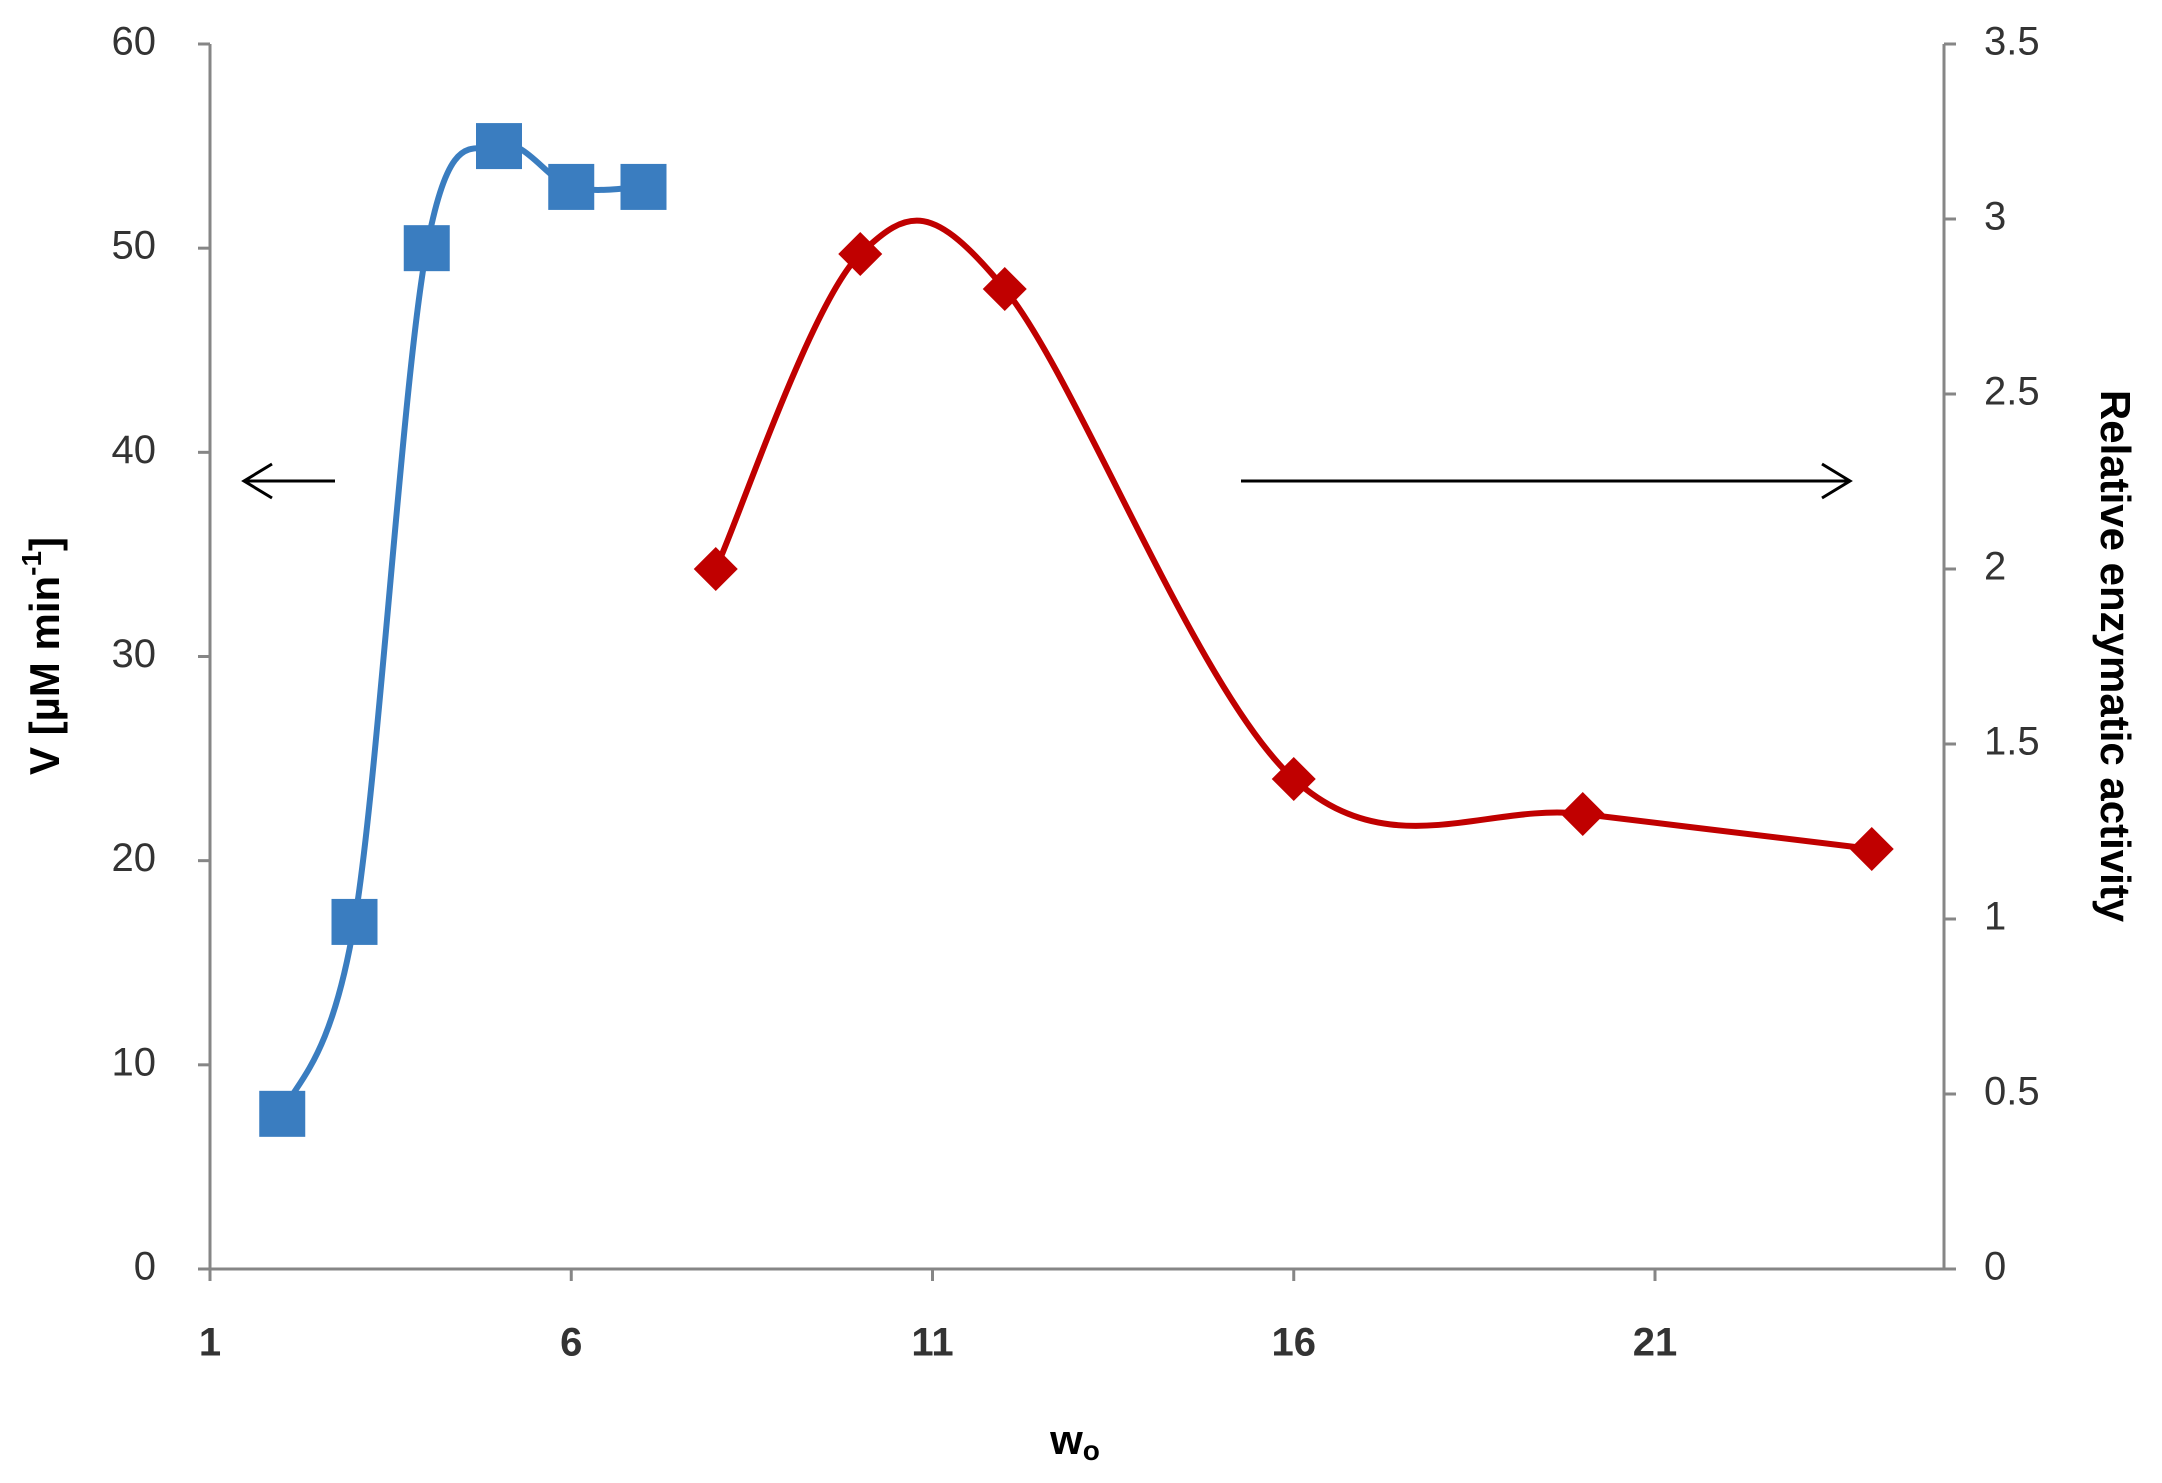 This screenshot has width=2162, height=1483. Describe the element at coordinates (31, 563) in the screenshot. I see `y-label-sup: -1` at that location.